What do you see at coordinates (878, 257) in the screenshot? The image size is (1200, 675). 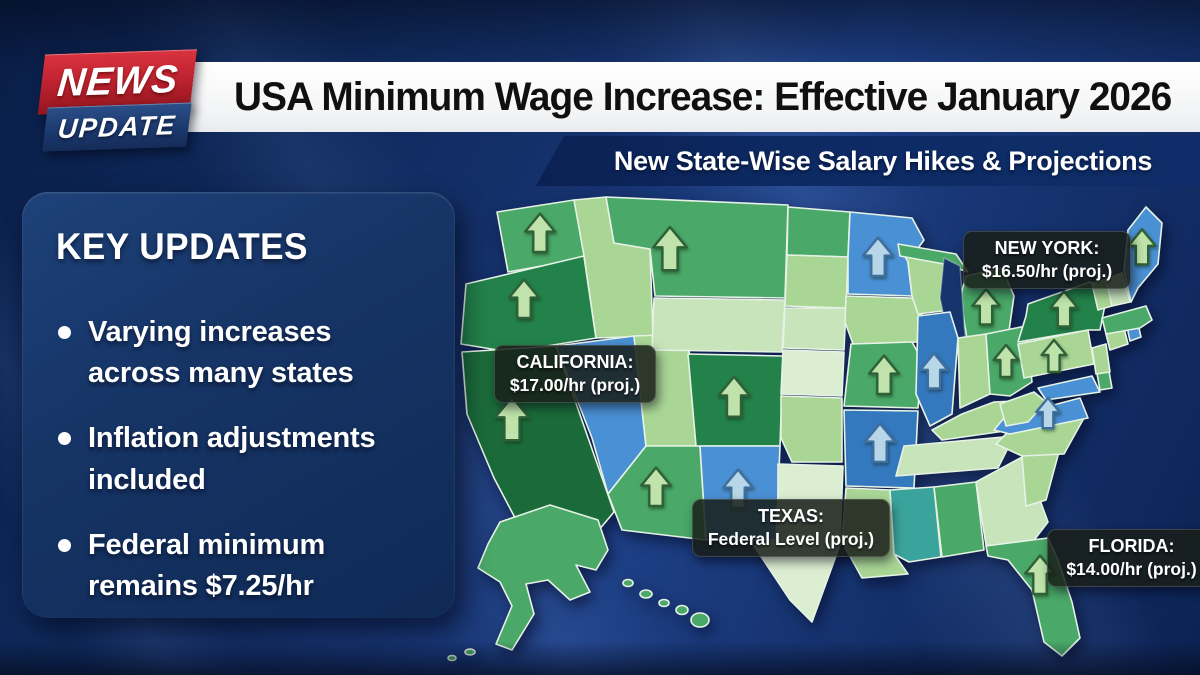 I see `up-arrow-icon-mn` at bounding box center [878, 257].